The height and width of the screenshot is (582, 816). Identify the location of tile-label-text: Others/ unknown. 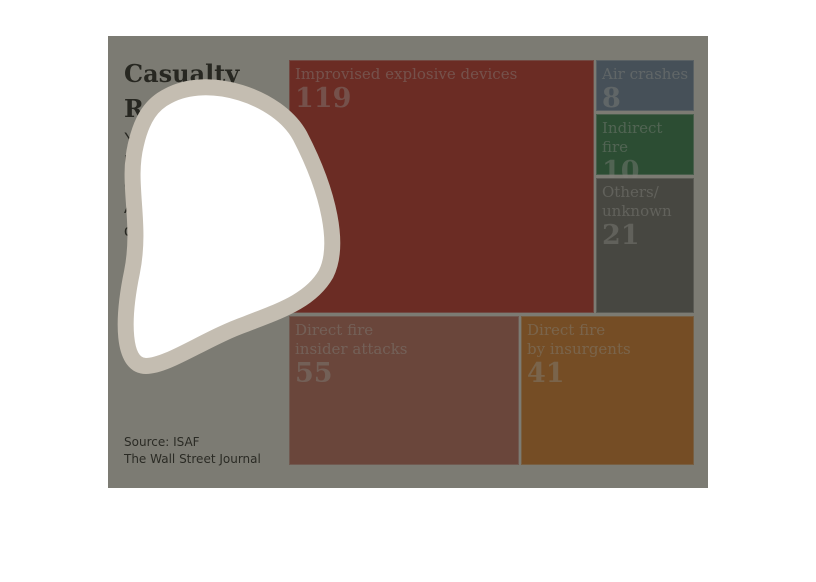
(637, 201).